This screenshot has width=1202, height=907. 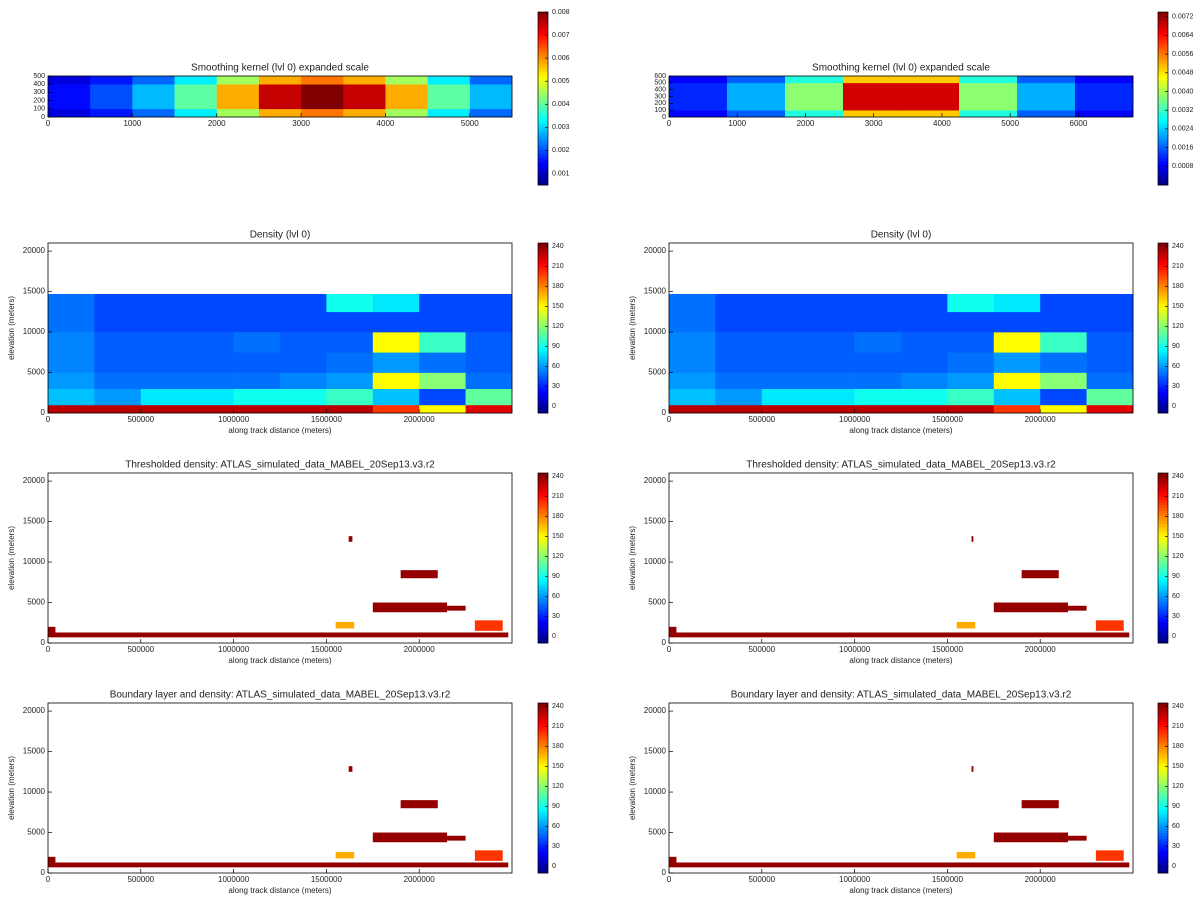 I want to click on colorbar-tick-label: 0.0064, so click(x=1183, y=35).